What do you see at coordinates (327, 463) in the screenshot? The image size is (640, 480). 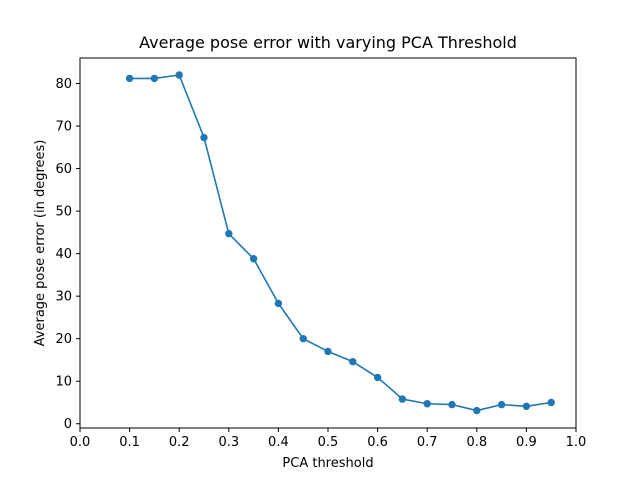 I see `x-axis-label: PCA threshold` at bounding box center [327, 463].